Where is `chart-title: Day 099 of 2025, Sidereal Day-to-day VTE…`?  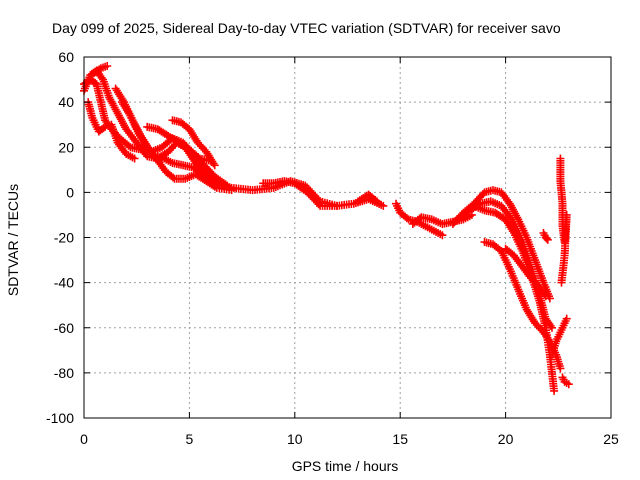
chart-title: Day 099 of 2025, Sidereal Day-to-day VTE… is located at coordinates (306, 28).